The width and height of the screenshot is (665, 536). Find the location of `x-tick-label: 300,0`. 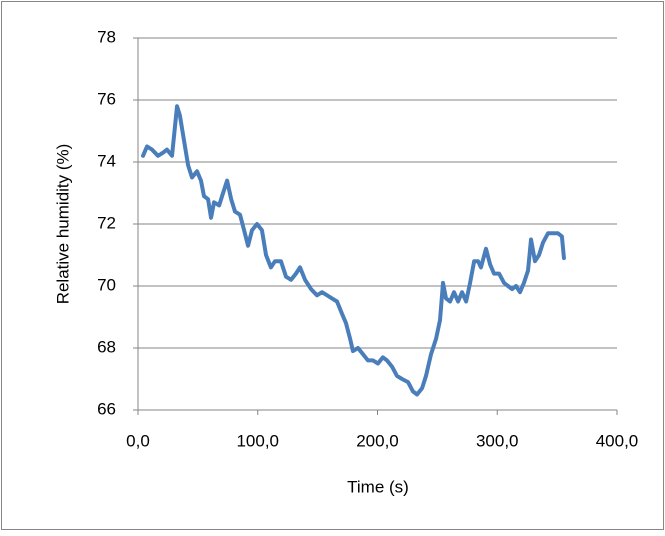

x-tick-label: 300,0 is located at coordinates (497, 440).